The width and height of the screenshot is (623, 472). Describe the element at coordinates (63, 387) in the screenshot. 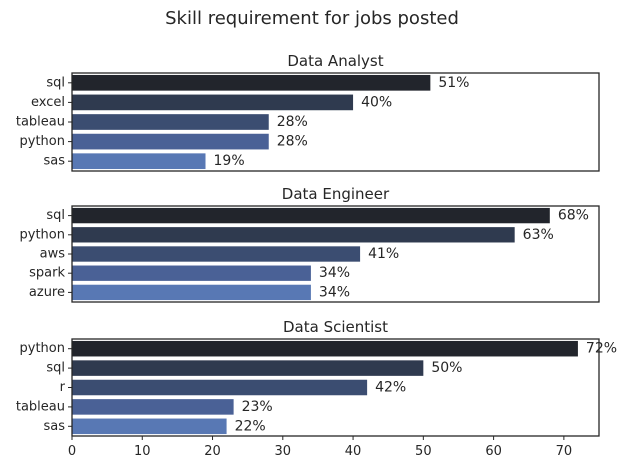

I see `y-tick-label: r` at that location.